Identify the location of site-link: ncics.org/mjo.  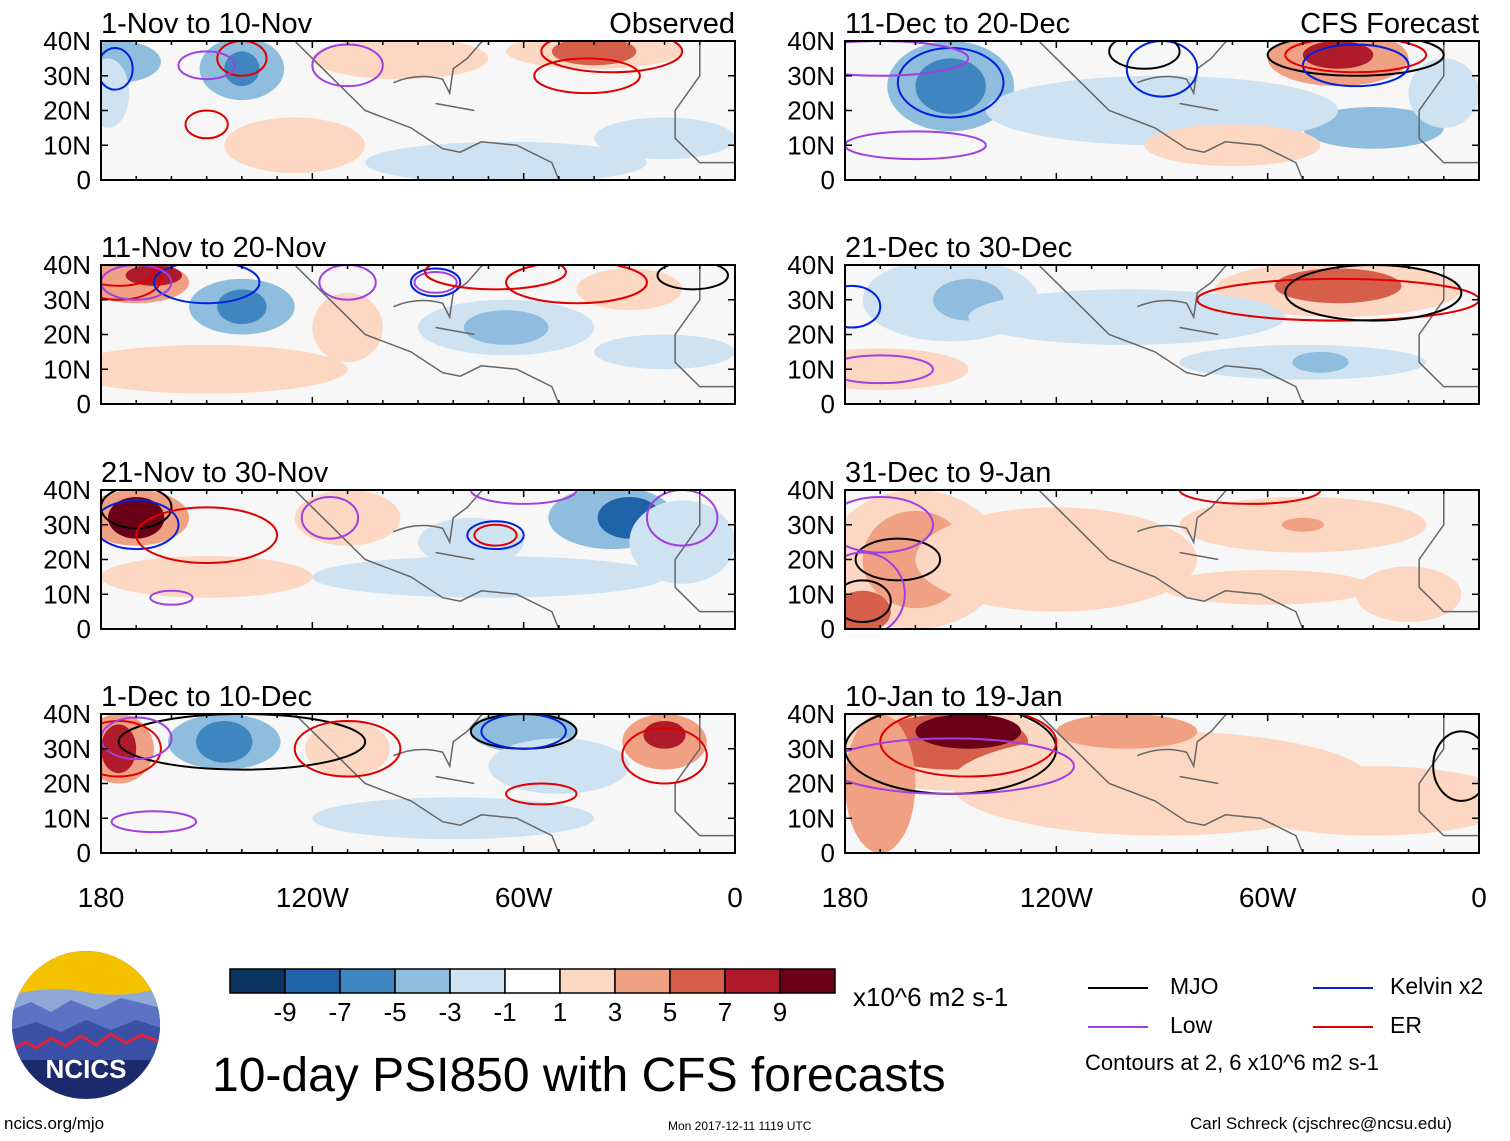
(54, 1123).